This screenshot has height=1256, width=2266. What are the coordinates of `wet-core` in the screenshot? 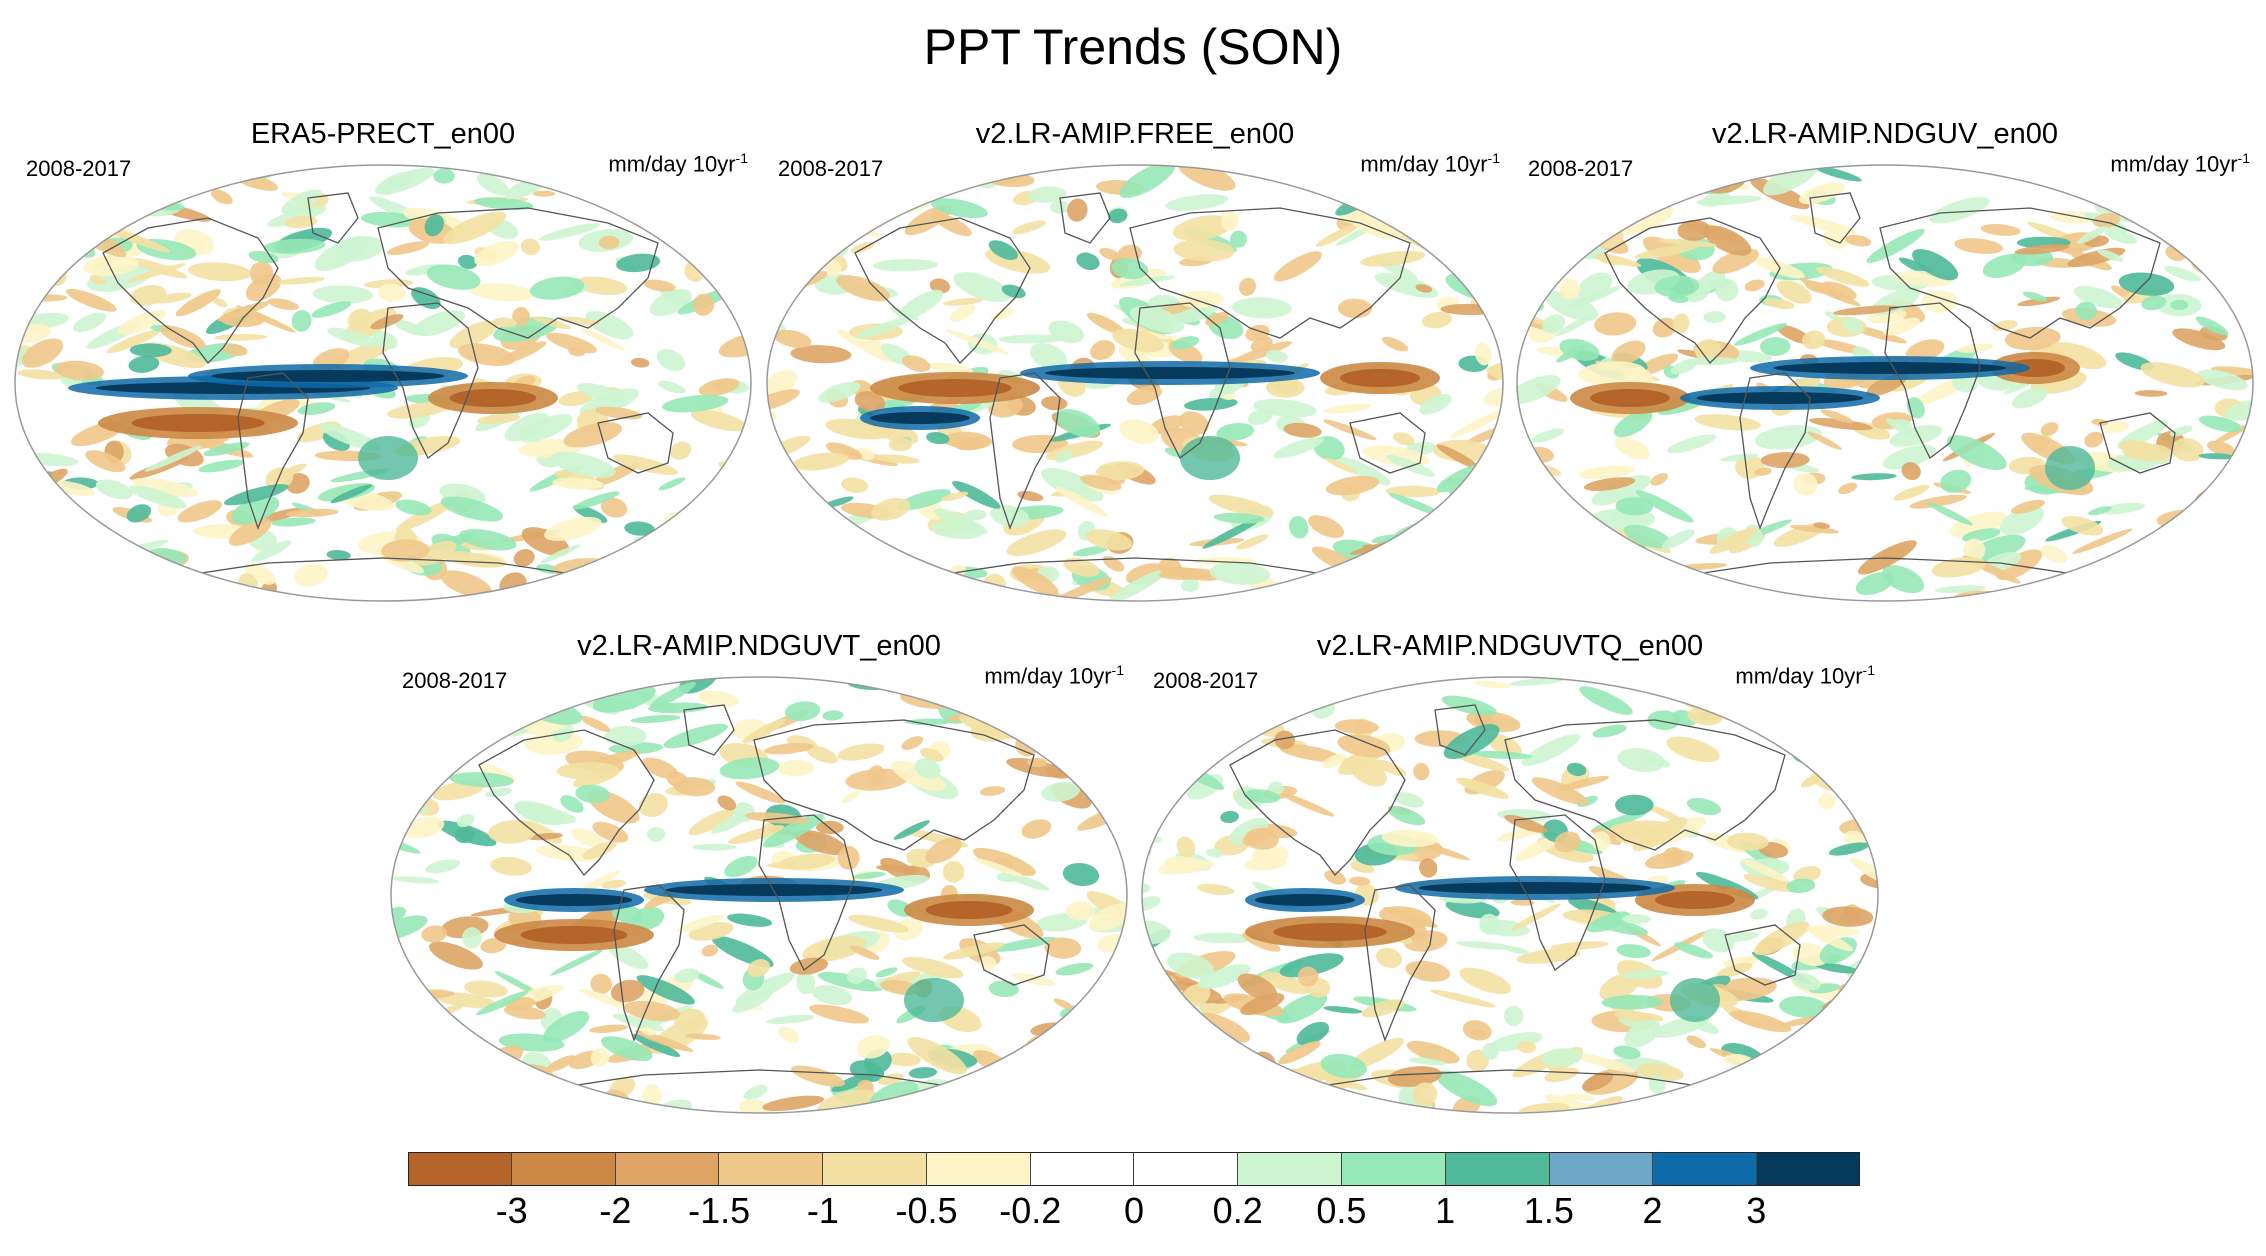 It's located at (1780, 398).